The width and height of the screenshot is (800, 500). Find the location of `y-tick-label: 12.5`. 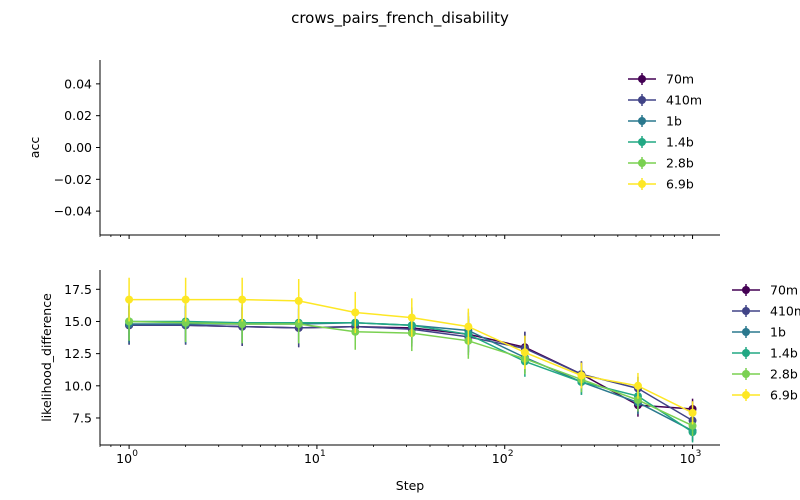

y-tick-label: 12.5 is located at coordinates (78, 353).